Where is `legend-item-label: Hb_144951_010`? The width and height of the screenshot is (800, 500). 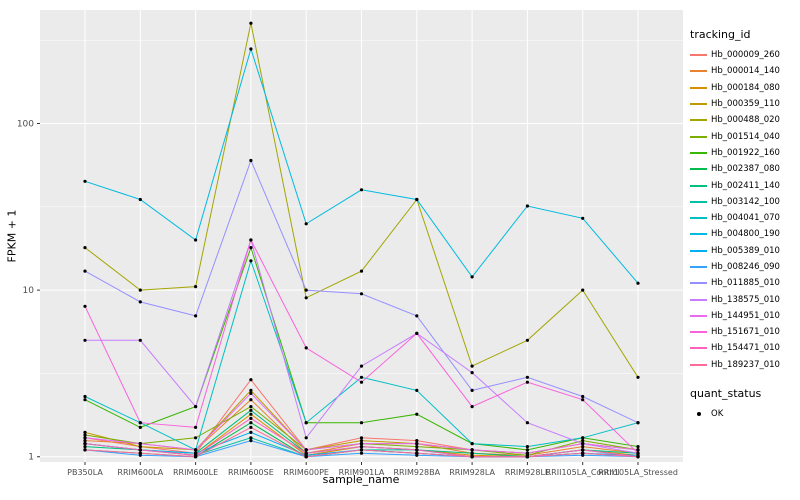 legend-item-label: Hb_144951_010 is located at coordinates (745, 315).